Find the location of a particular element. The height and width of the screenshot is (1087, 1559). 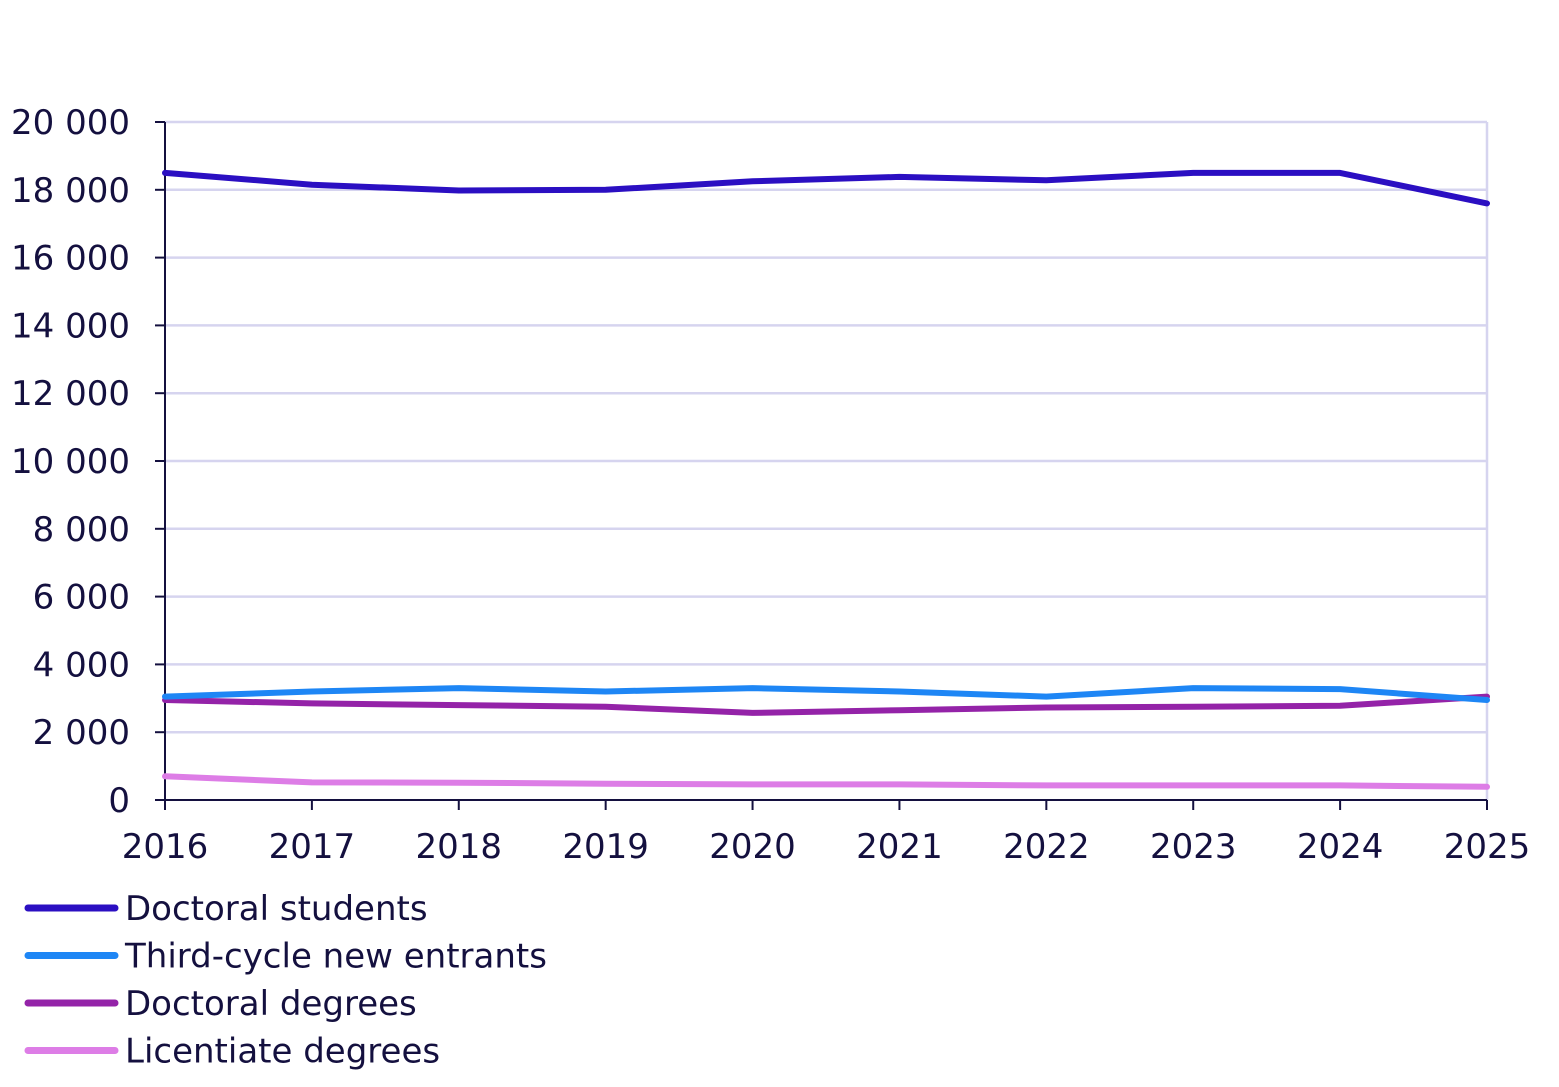

x-tick-label-4: 2020 is located at coordinates (752, 847).